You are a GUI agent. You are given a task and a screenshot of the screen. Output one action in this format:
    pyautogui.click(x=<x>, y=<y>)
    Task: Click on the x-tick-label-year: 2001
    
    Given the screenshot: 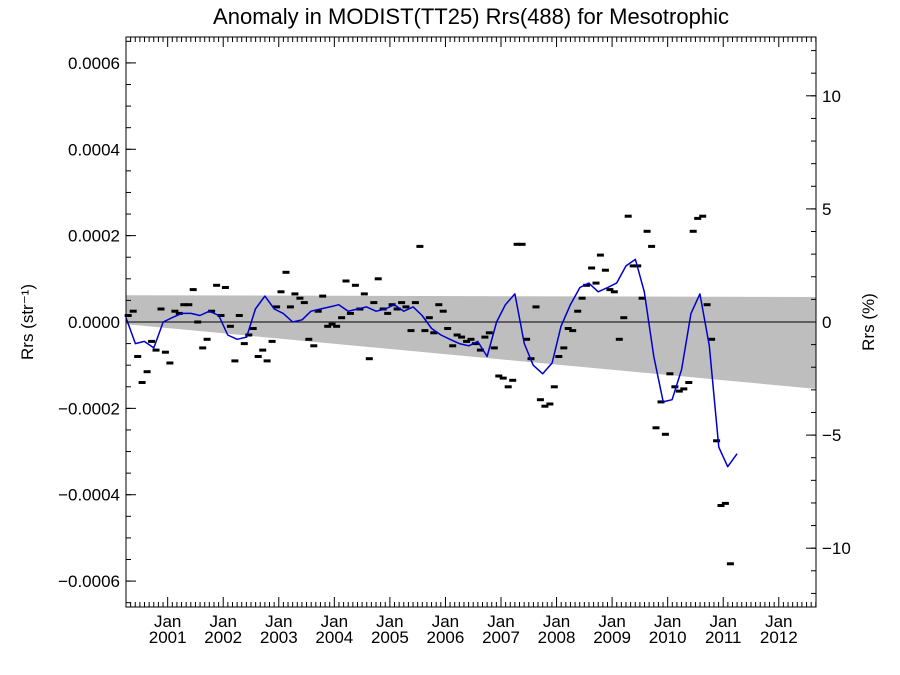 What is the action you would take?
    pyautogui.click(x=168, y=637)
    